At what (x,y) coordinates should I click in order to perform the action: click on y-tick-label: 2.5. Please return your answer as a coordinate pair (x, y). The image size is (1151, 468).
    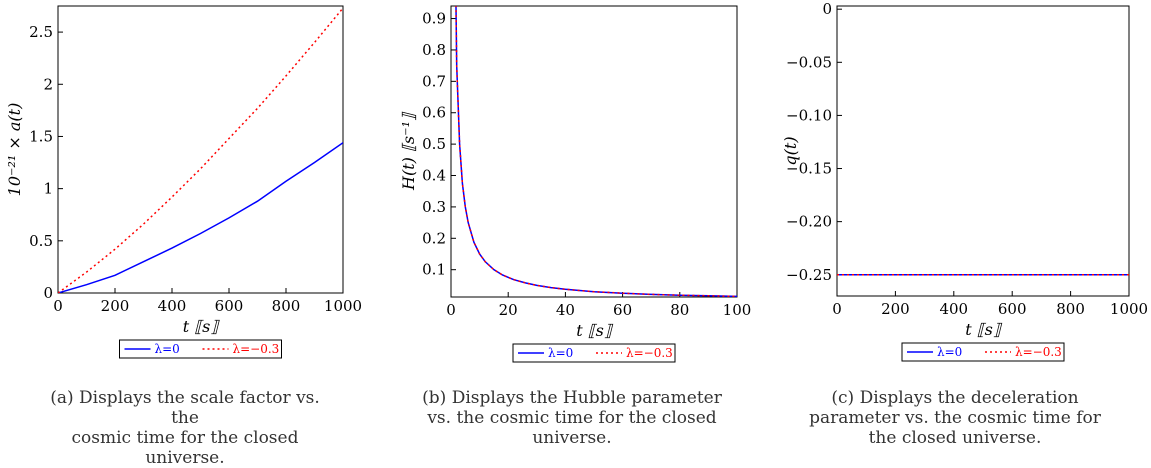
    Looking at the image, I should click on (41, 32).